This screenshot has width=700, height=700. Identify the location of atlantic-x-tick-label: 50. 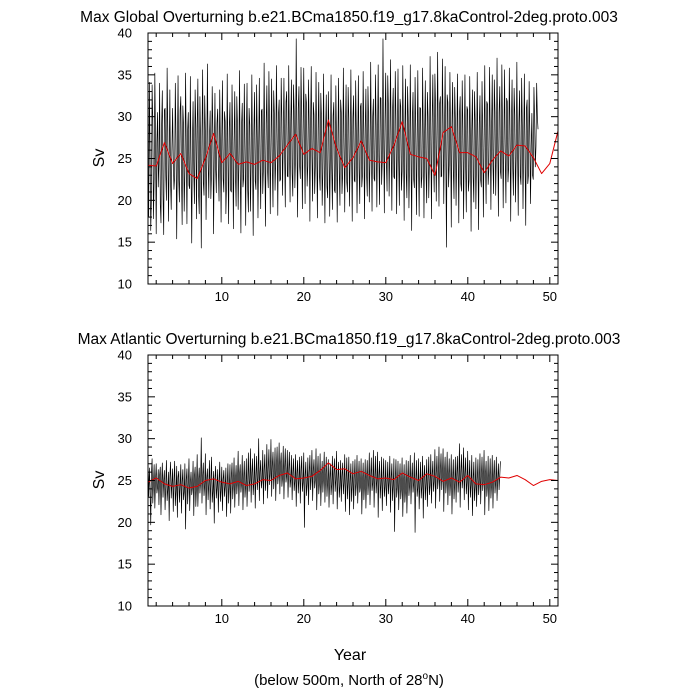
(550, 618).